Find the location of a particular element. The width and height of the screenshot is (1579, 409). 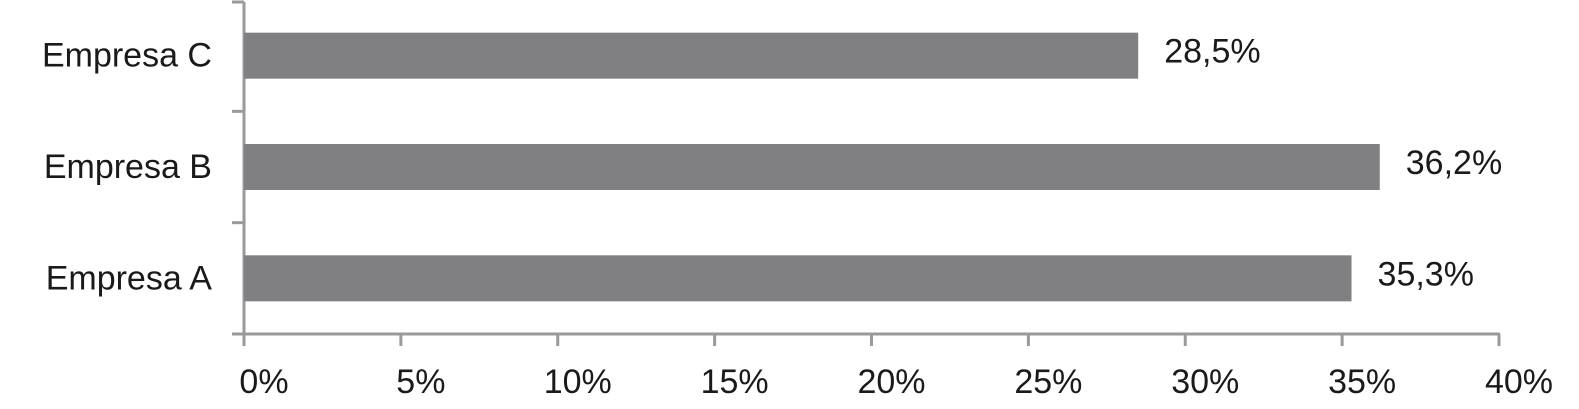

x-tick-label: 5% is located at coordinates (420, 382).